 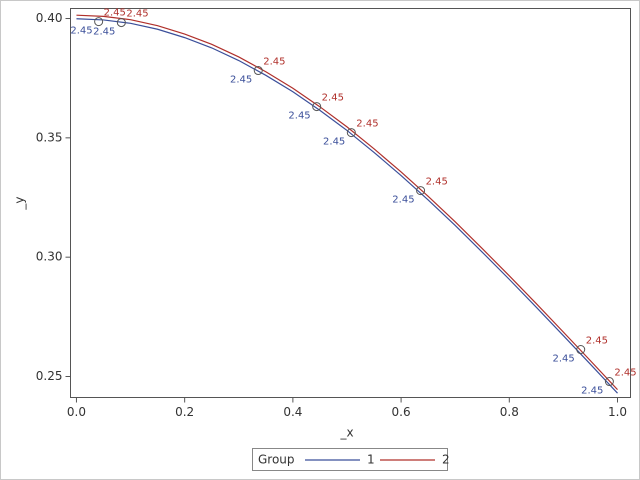 I want to click on x-tick-label: 0.2, so click(x=184, y=412).